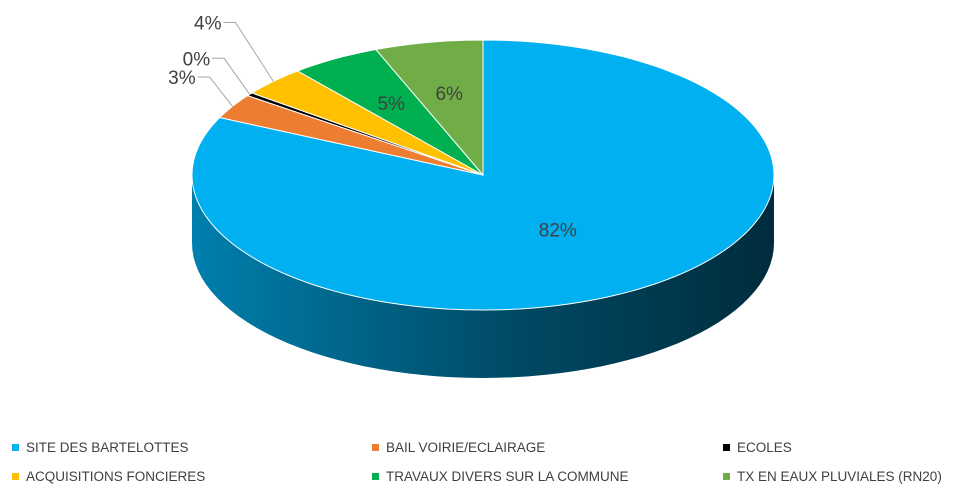 This screenshot has height=490, width=958. I want to click on legend-item-travaux-divers-sur-la-commune: TRAVAUX DIVERS SUR LA COMMUNE, so click(500, 476).